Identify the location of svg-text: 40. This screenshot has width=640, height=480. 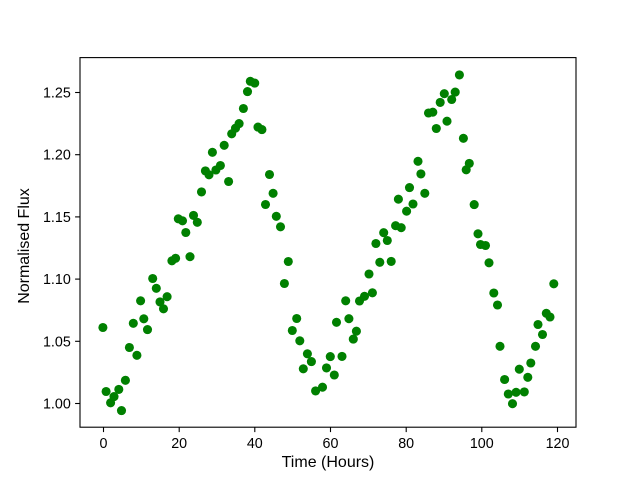
(255, 444).